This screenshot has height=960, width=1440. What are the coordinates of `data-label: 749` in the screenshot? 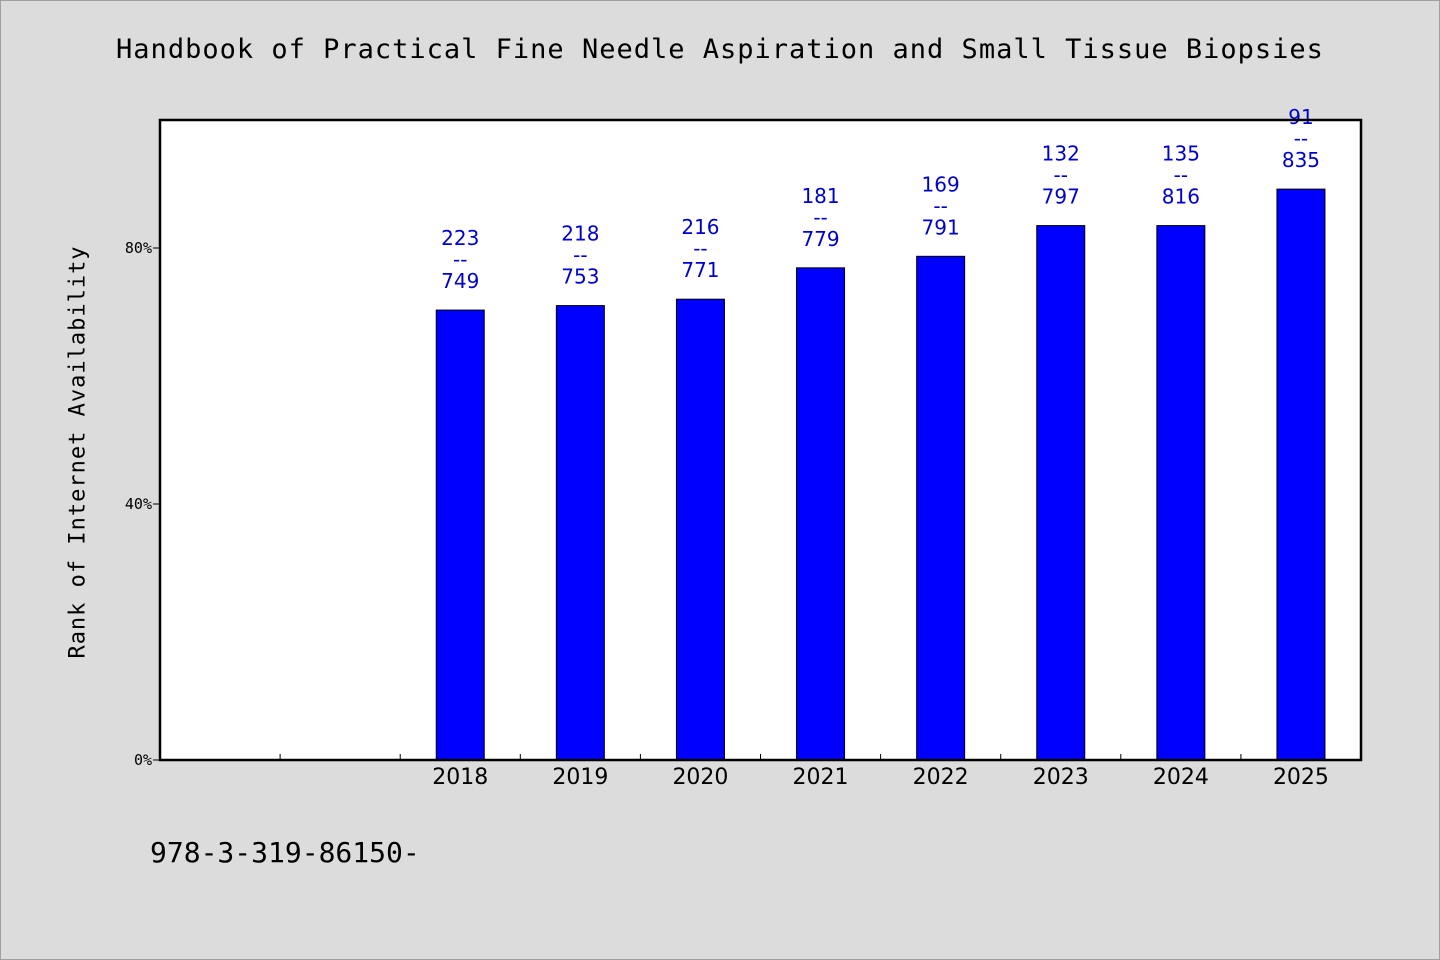 It's located at (460, 281).